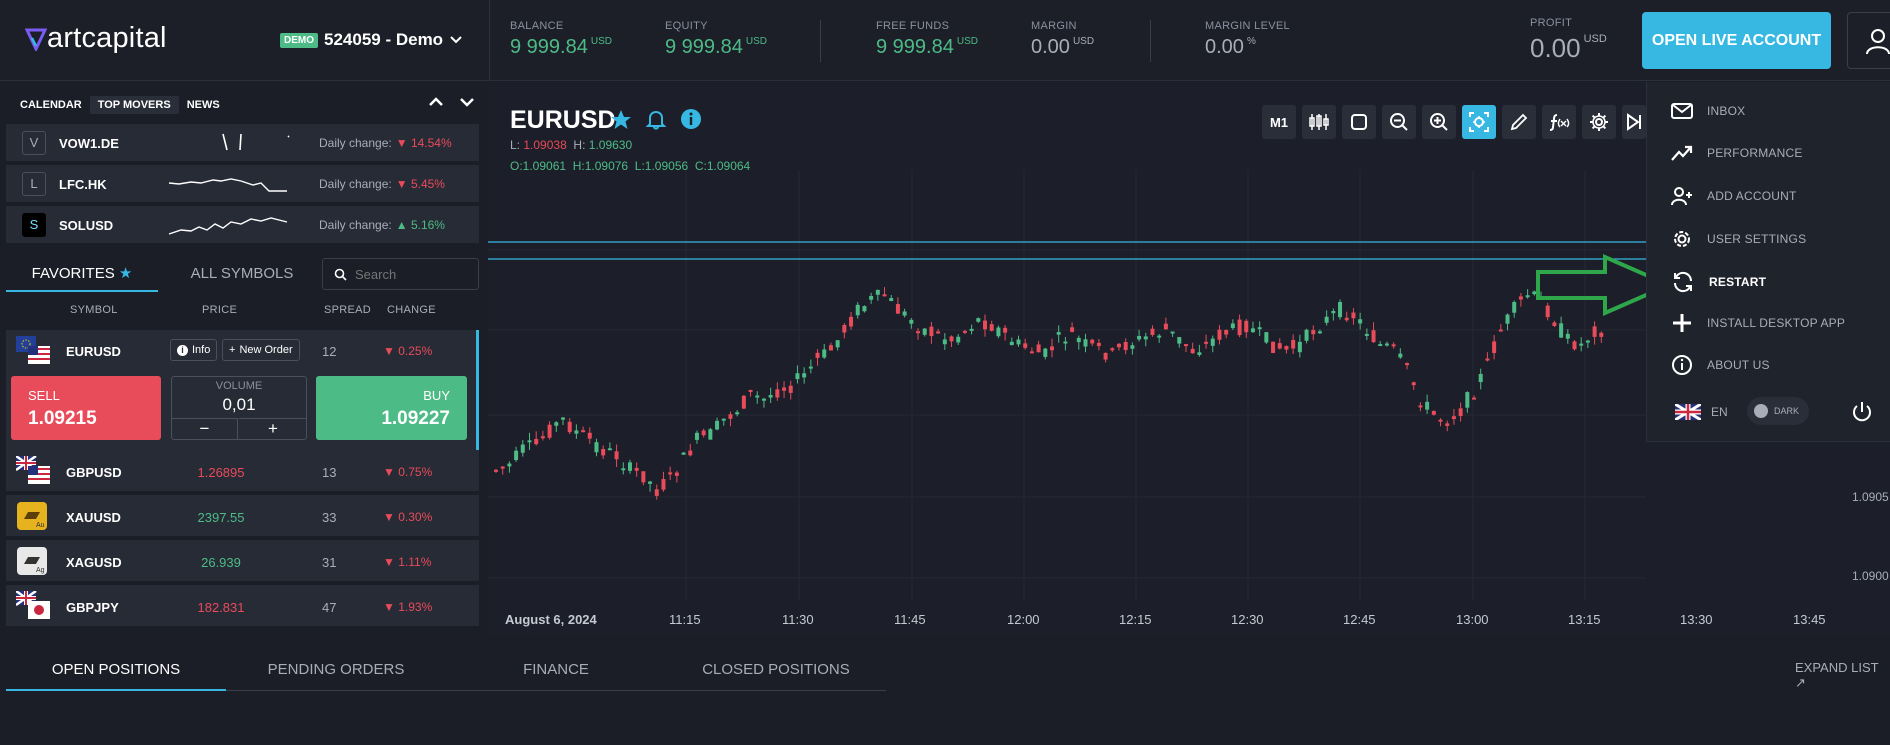  I want to click on mover-item: V VOW1.DE Daily change: ▼ 14.54%, so click(242, 143).